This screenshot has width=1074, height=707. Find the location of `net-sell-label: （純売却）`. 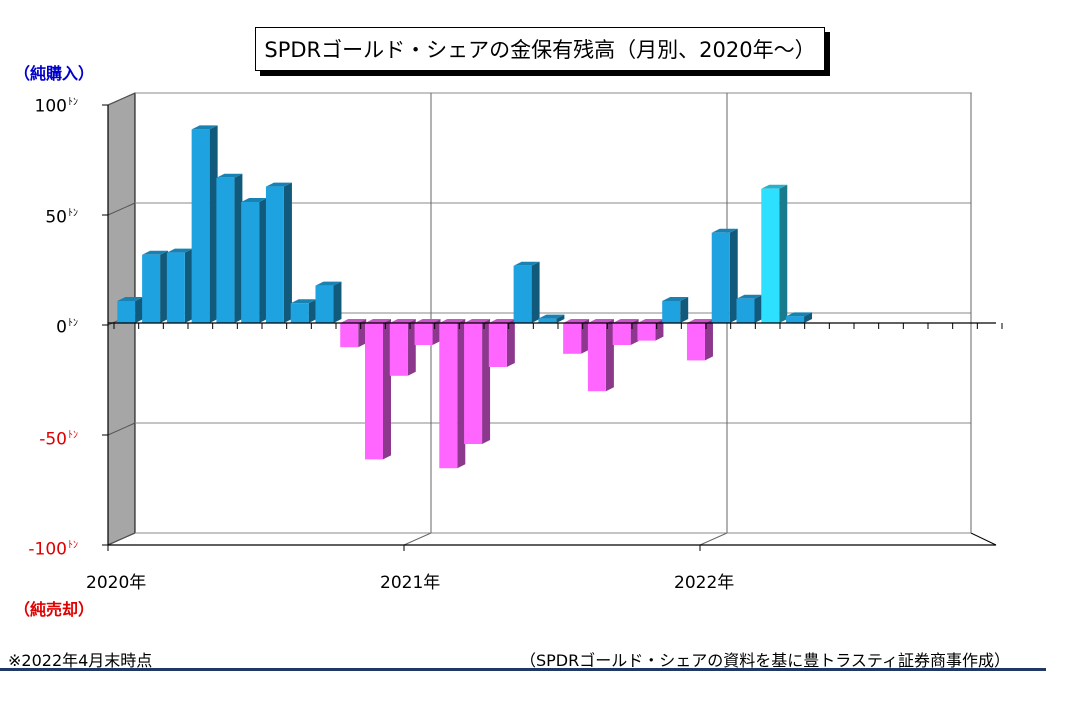

net-sell-label: （純売却） is located at coordinates (54, 609).